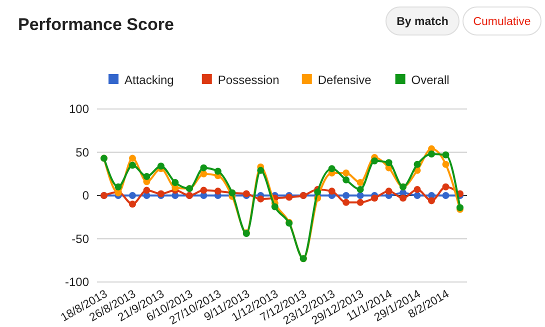 Image resolution: width=545 pixels, height=327 pixels. Describe the element at coordinates (502, 21) in the screenshot. I see `button: Cumulative` at that location.